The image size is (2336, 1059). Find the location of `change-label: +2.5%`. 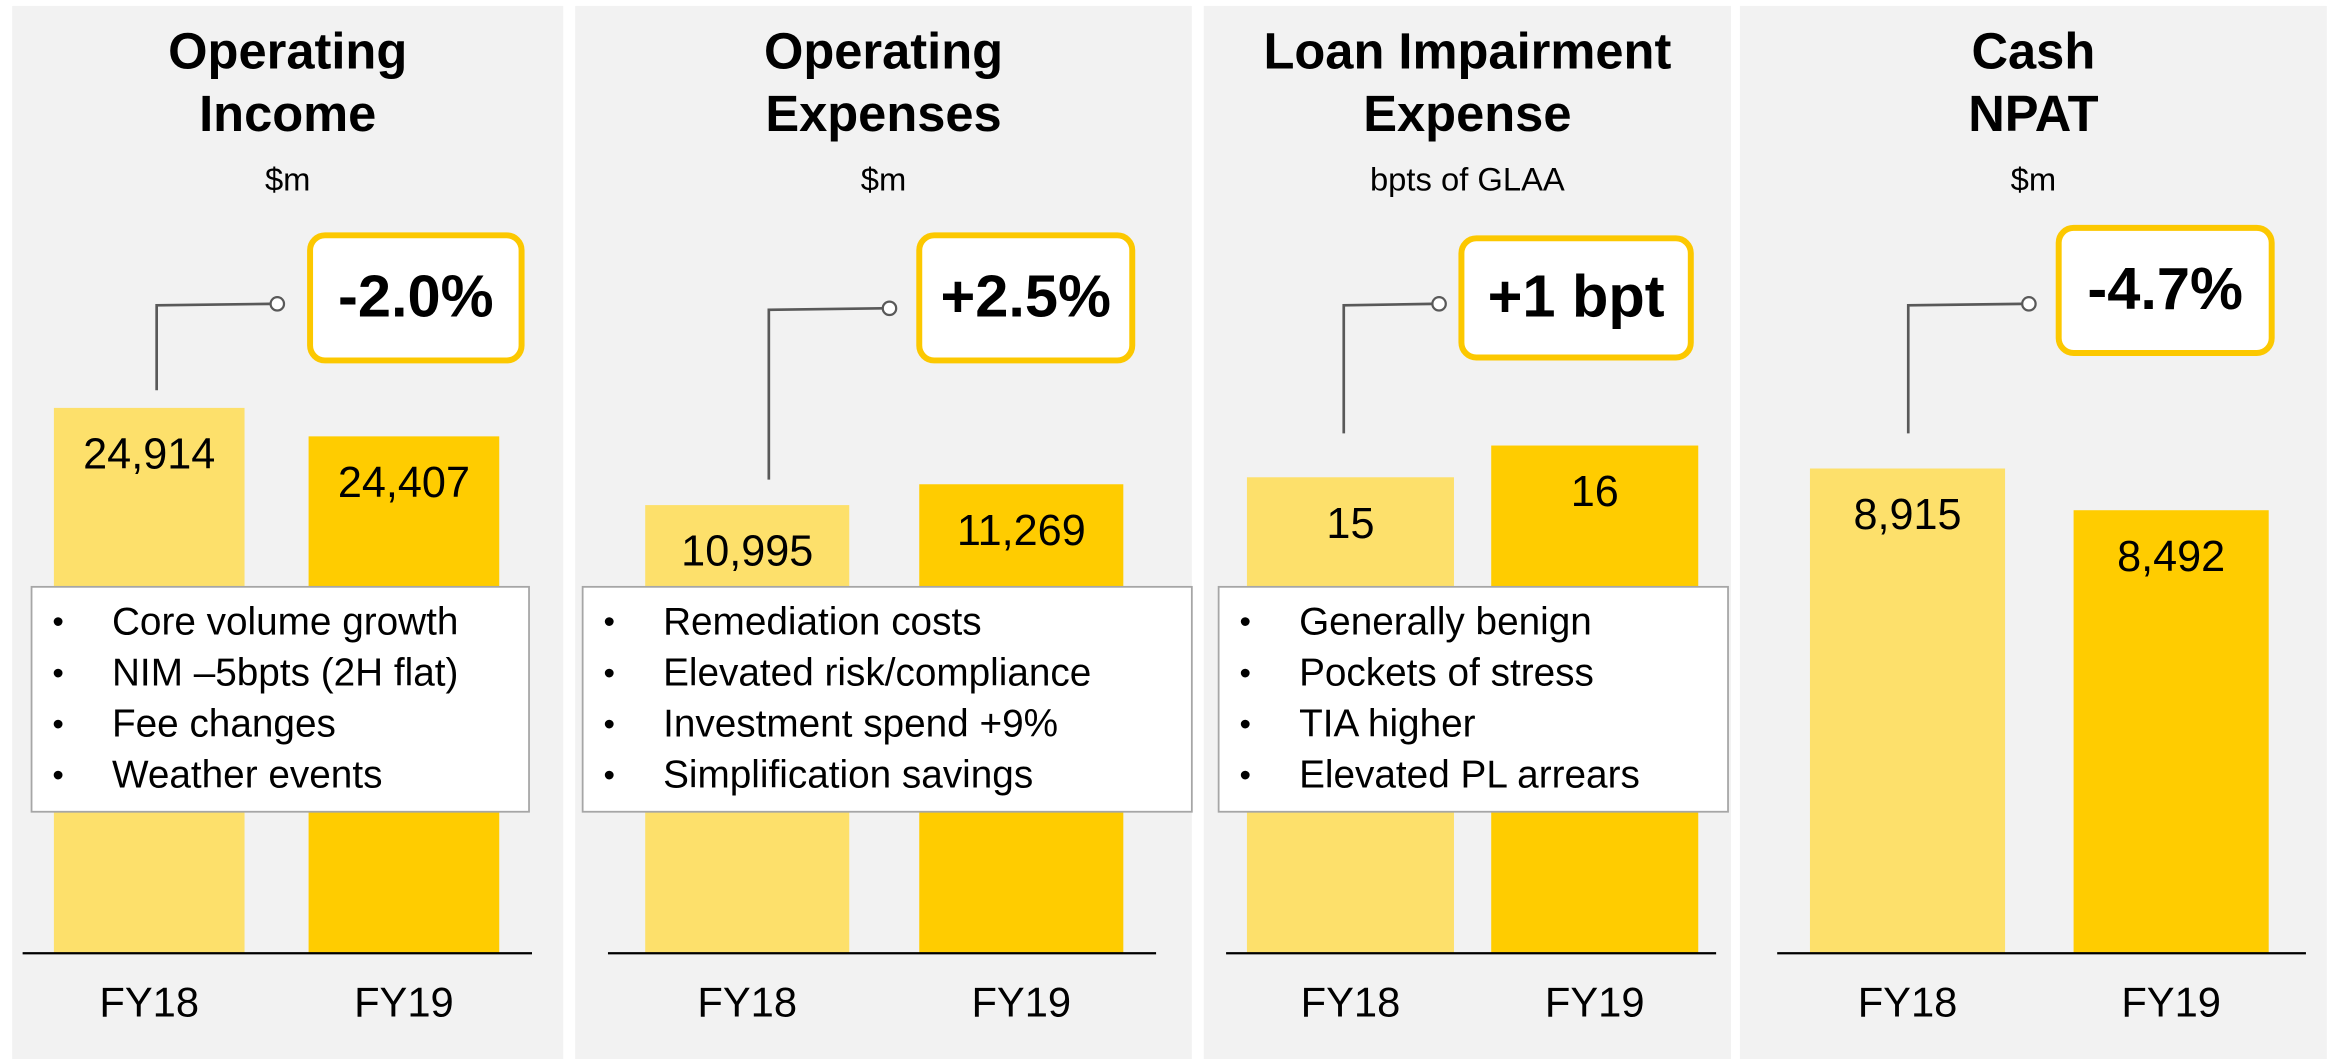

change-label: +2.5% is located at coordinates (1025, 296).